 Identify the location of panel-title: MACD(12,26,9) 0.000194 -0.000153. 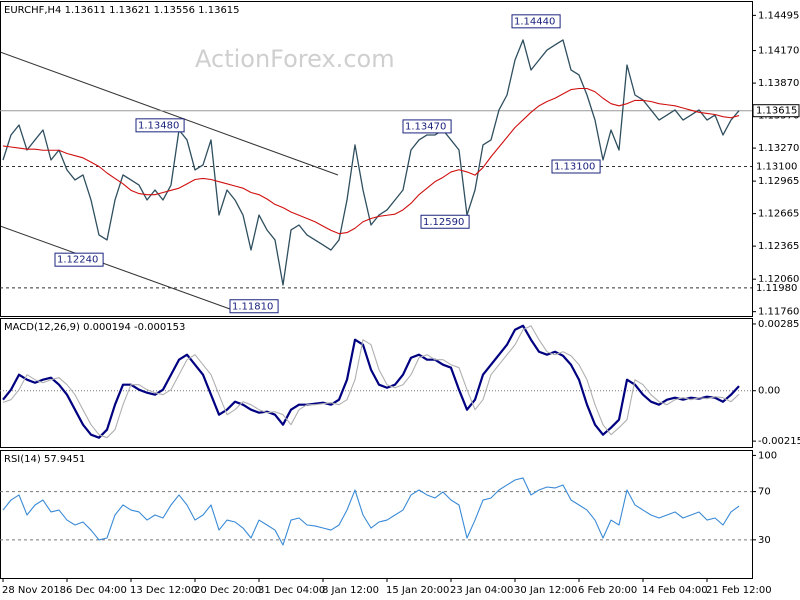
(94, 327).